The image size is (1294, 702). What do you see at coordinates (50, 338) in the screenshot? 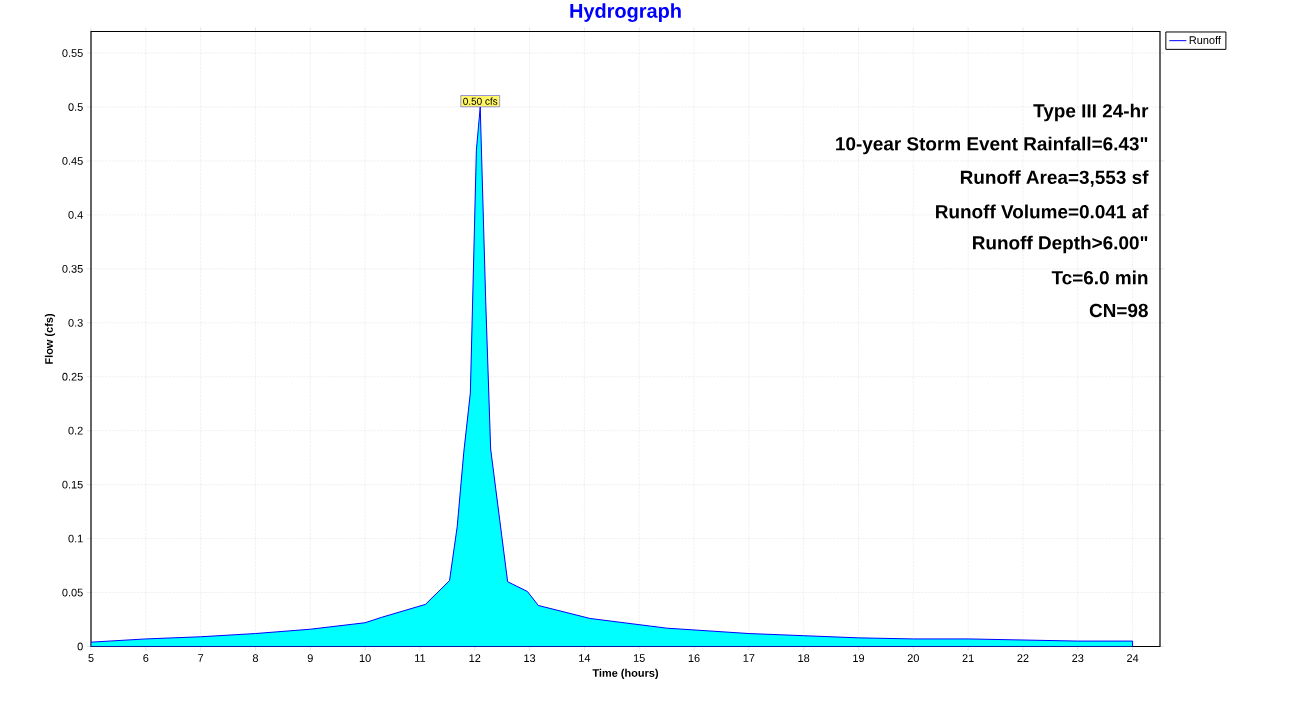
I see `y-axis-title: Flow (cfs)` at bounding box center [50, 338].